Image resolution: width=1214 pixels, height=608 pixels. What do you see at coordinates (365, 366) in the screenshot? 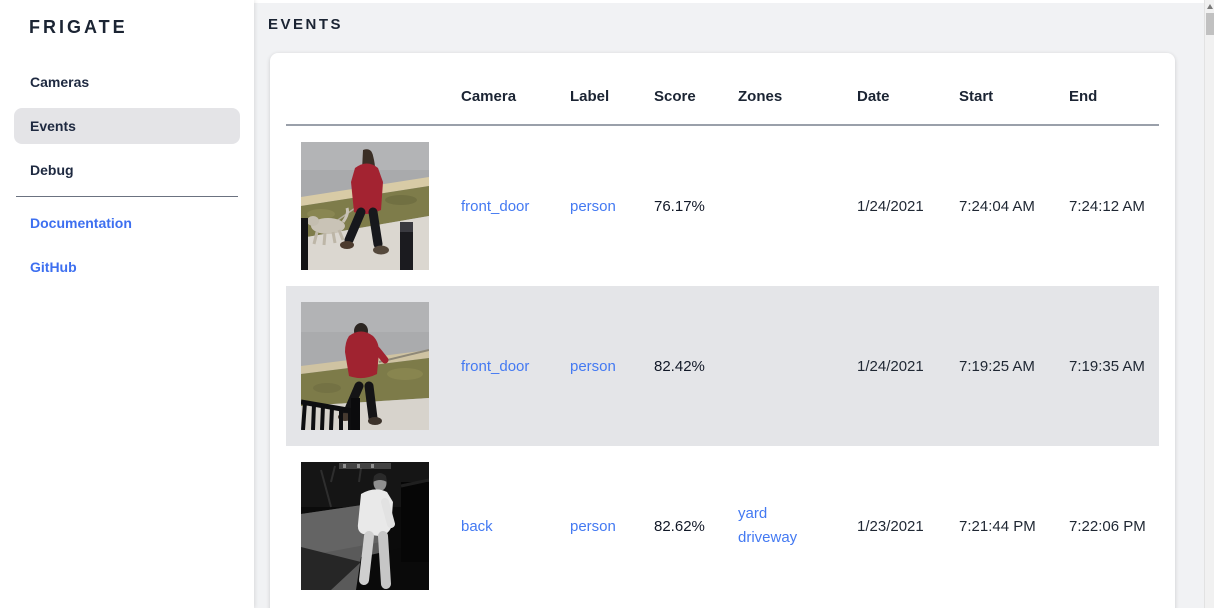
I see `event-thumbnail-person-leash-icon` at bounding box center [365, 366].